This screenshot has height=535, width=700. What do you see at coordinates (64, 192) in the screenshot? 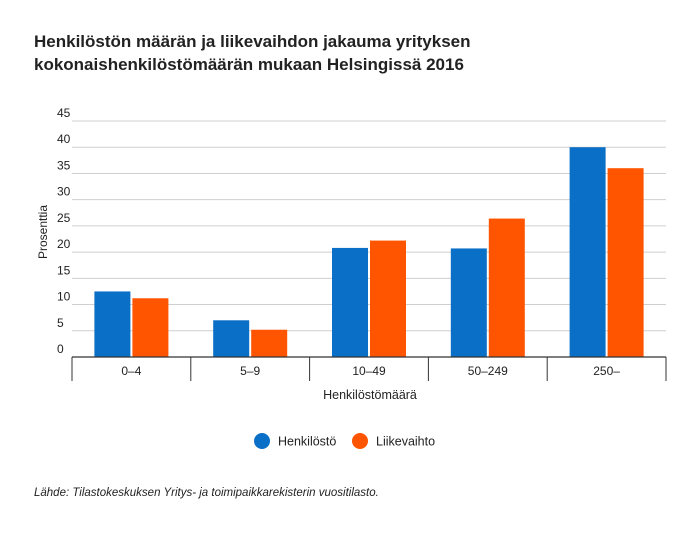
I see `y-tick-label: 30` at bounding box center [64, 192].